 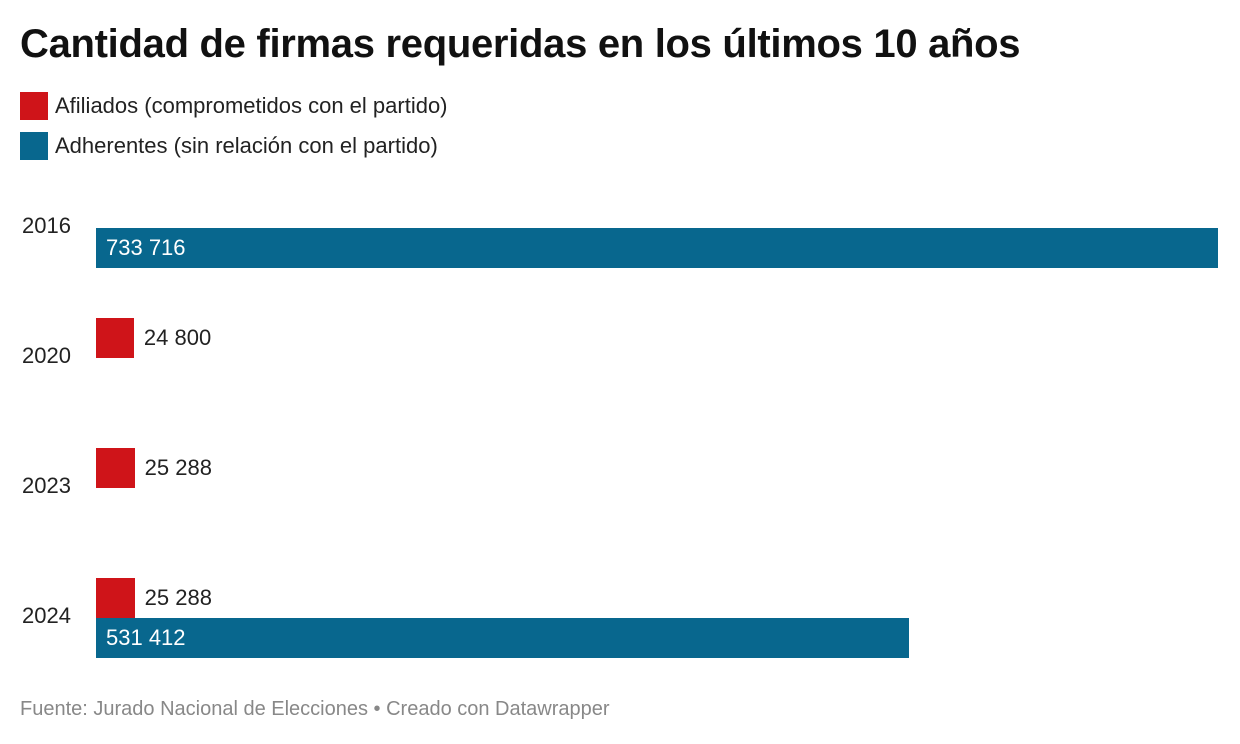 What do you see at coordinates (46, 355) in the screenshot?
I see `year-label-2020: 2020` at bounding box center [46, 355].